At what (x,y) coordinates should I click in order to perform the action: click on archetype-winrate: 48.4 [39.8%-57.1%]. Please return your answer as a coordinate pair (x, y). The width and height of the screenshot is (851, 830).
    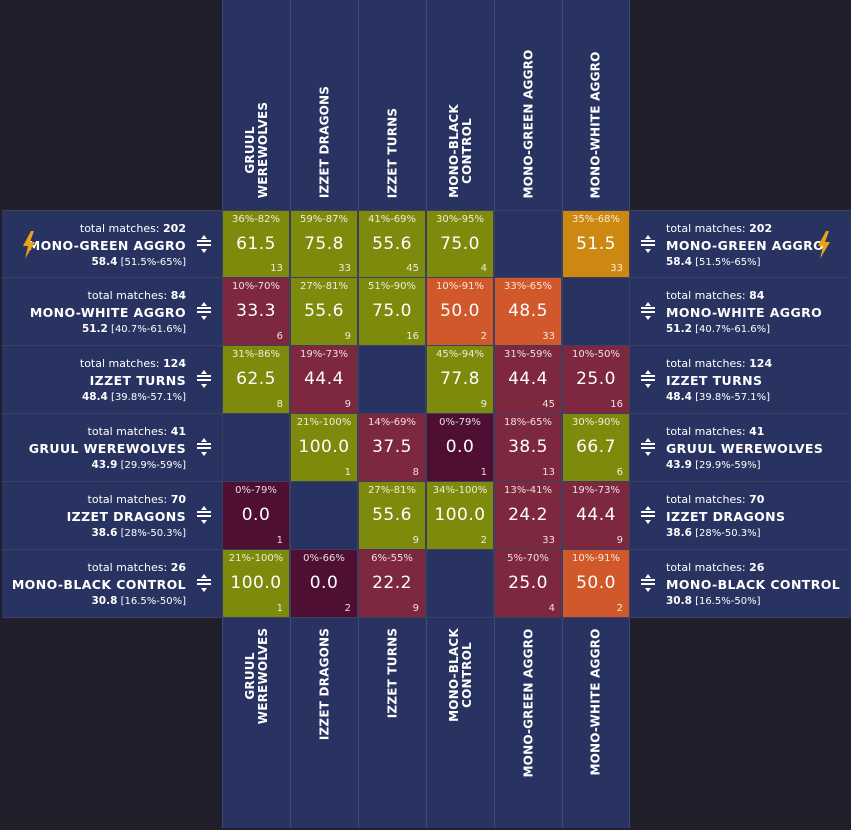
    Looking at the image, I should click on (133, 397).